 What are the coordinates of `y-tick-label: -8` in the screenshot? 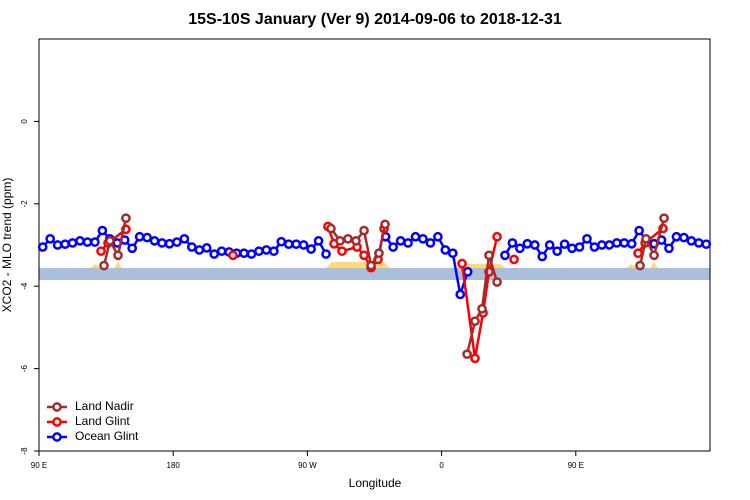 It's located at (24, 451).